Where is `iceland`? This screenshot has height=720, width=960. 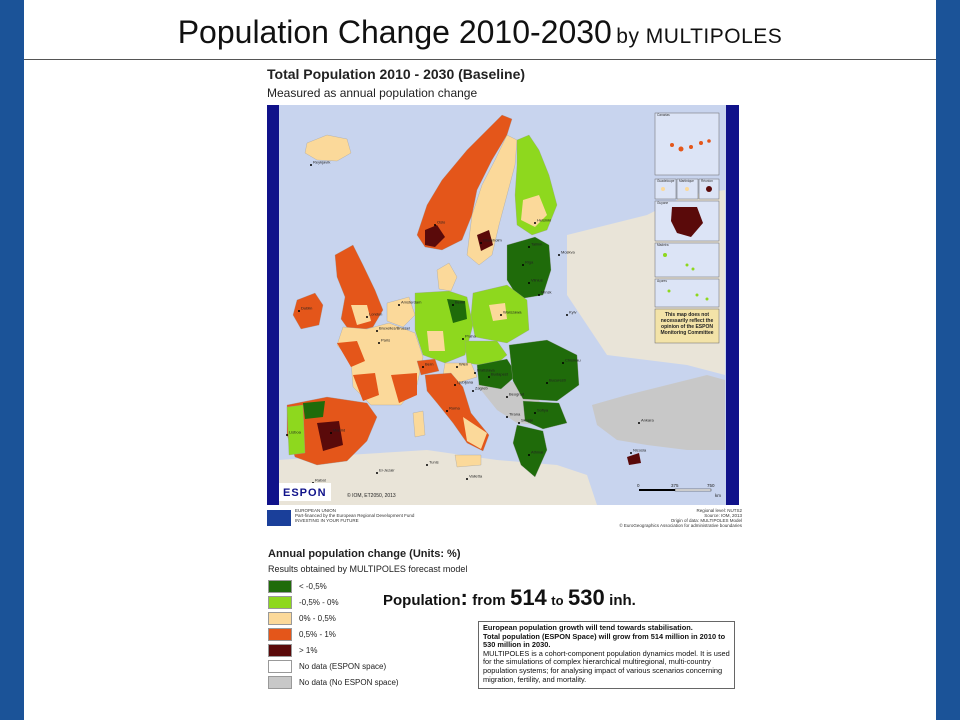 iceland is located at coordinates (328, 148).